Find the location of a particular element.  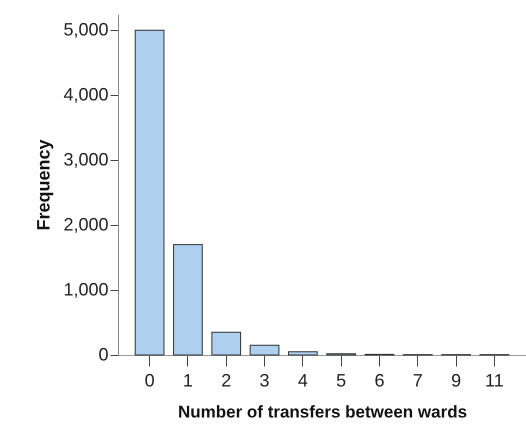

x-tick-label: 1 is located at coordinates (187, 380).